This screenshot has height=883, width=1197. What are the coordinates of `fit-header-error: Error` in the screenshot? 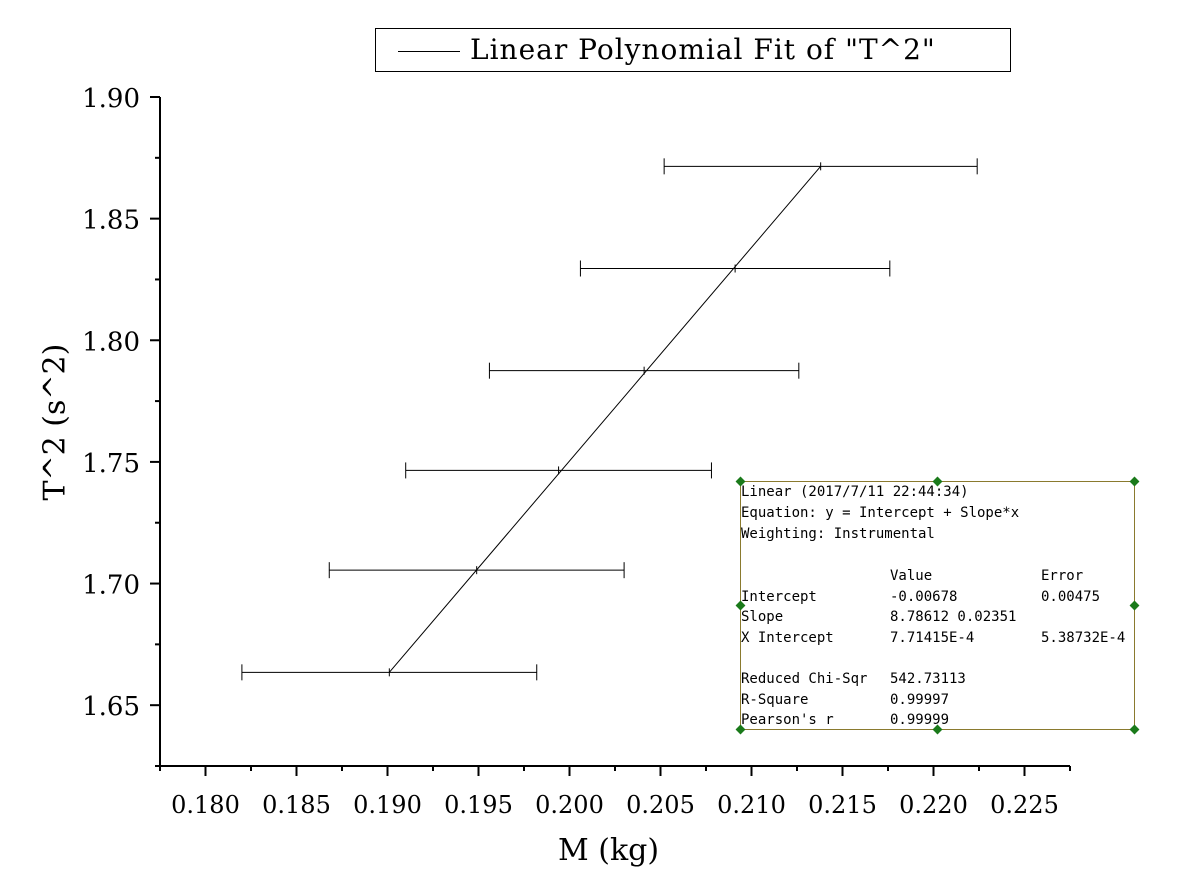 It's located at (1062, 576).